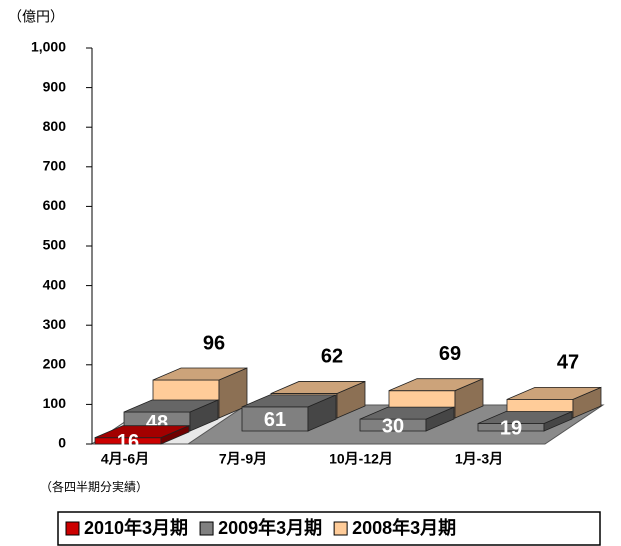 The image size is (621, 546). Describe the element at coordinates (36, 17) in the screenshot. I see `y-axis-label: （億円）` at that location.